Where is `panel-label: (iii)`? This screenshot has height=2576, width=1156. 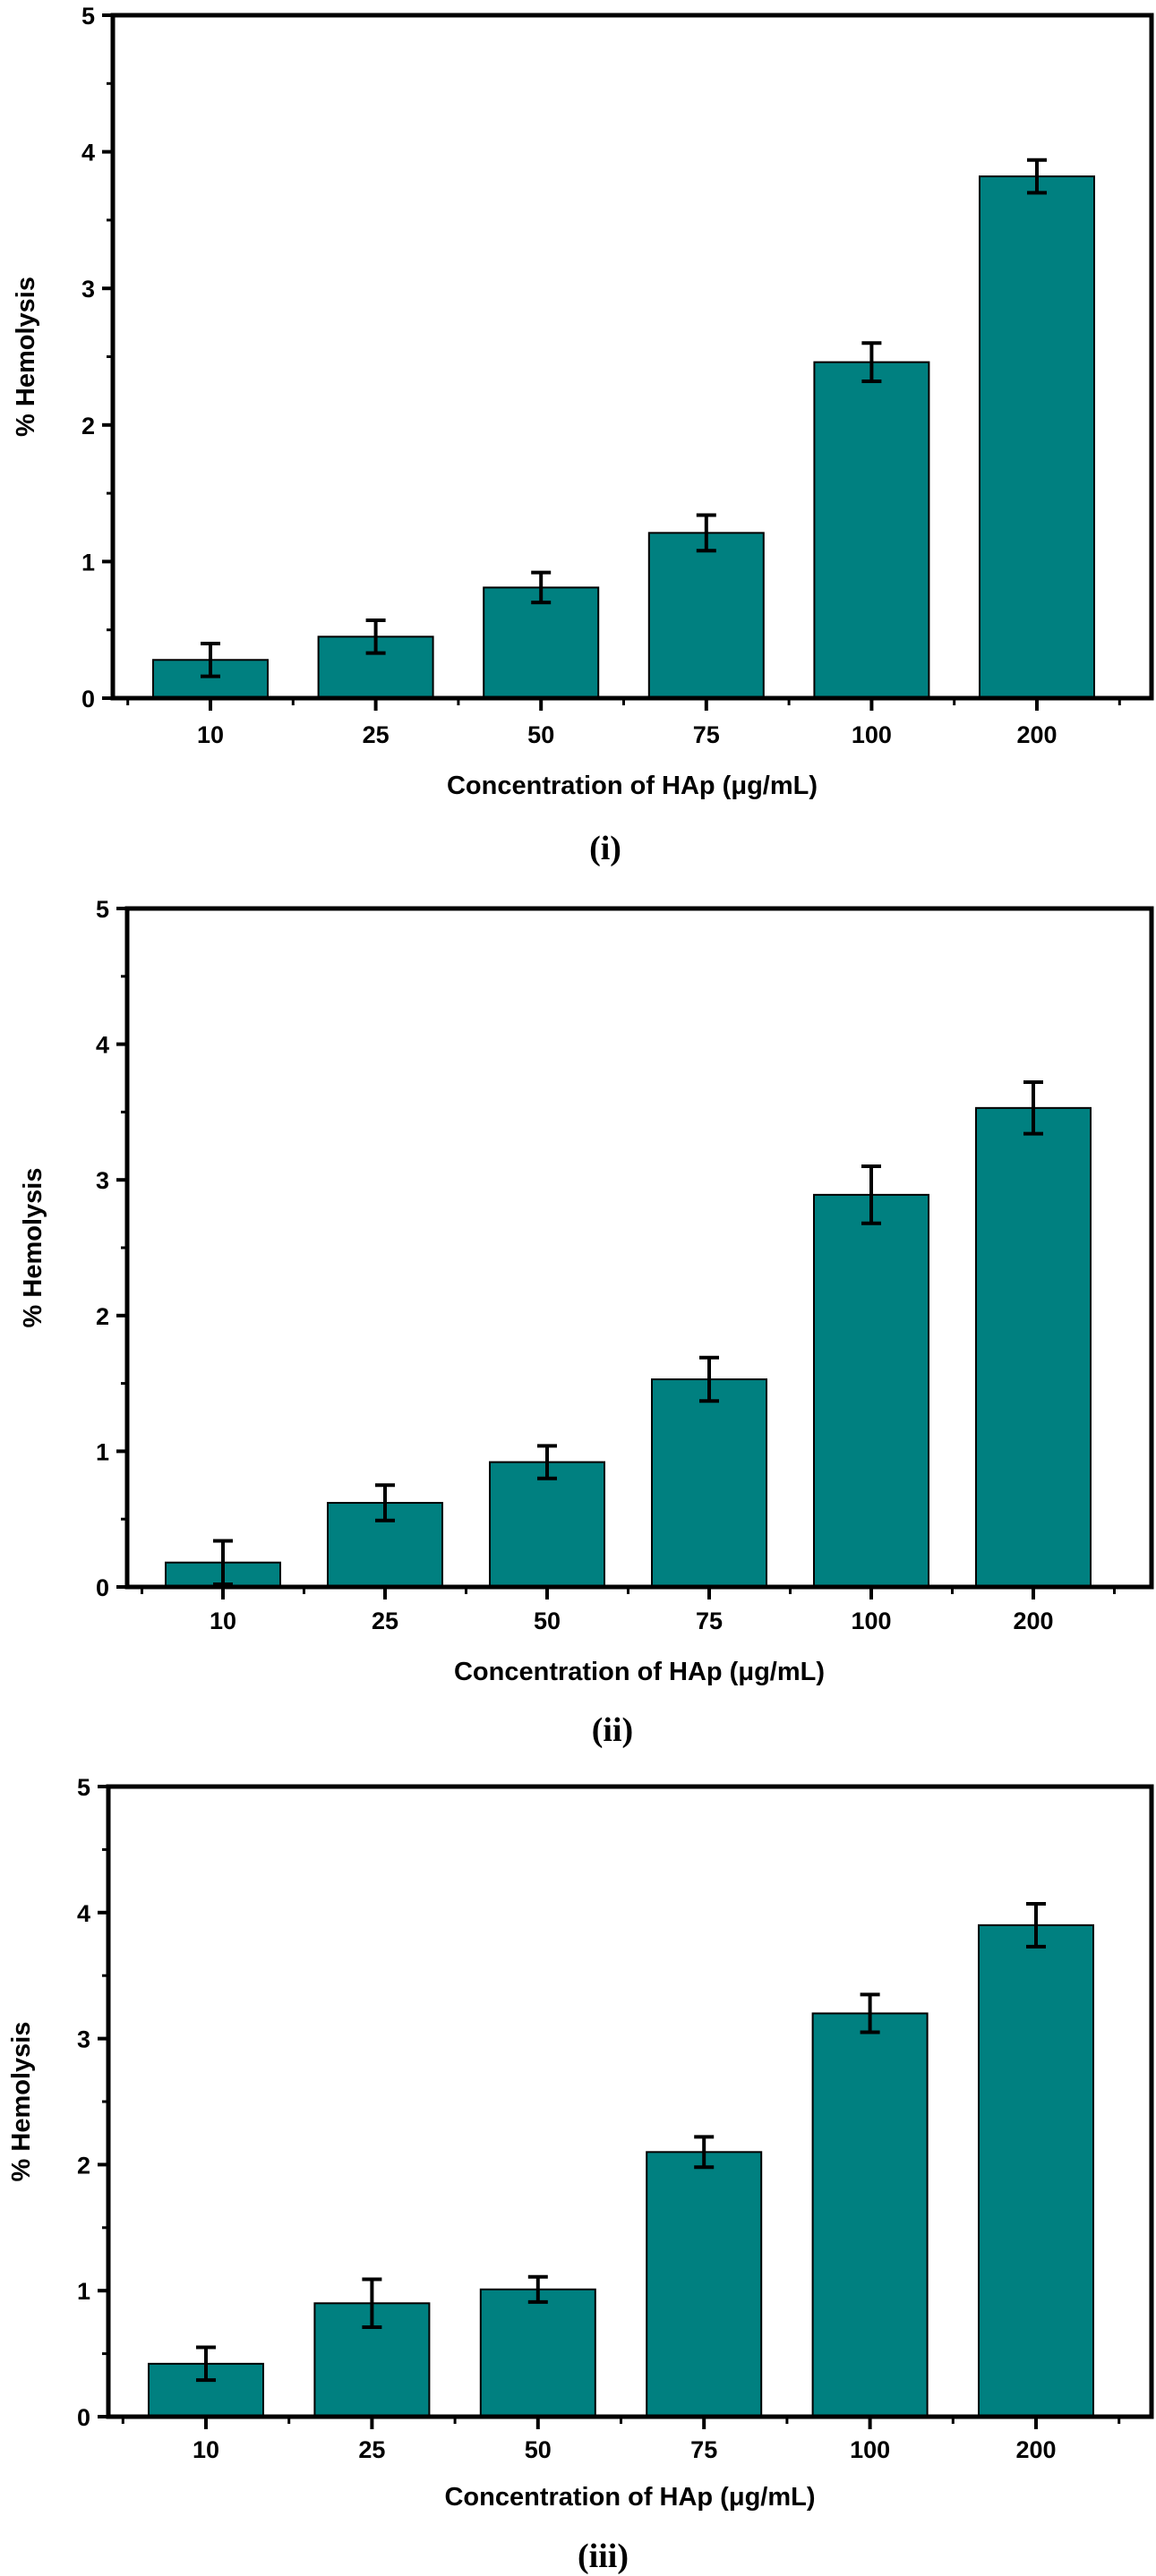
panel-label: (iii) is located at coordinates (603, 2556).